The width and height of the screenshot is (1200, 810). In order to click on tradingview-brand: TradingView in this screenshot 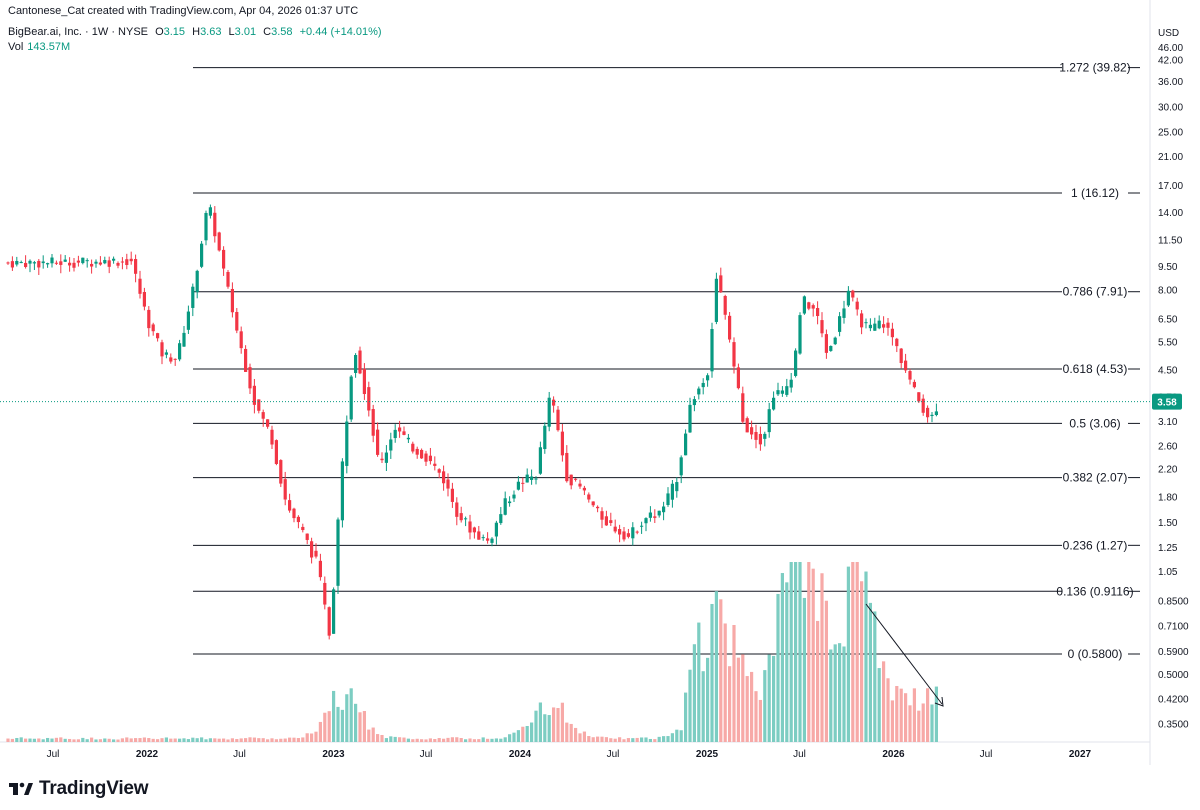, I will do `click(79, 789)`.